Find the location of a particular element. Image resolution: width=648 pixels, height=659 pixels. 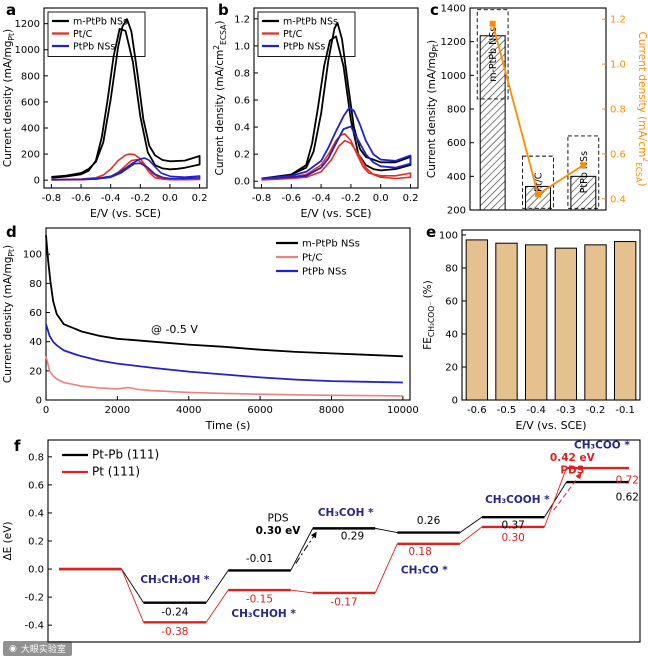

svg-text: 0.72 is located at coordinates (627, 480).